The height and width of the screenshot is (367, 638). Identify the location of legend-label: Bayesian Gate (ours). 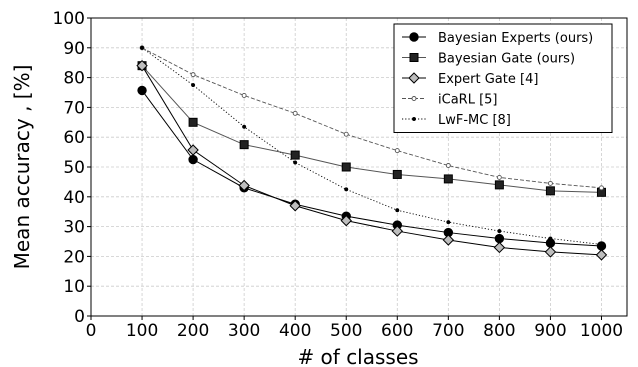
(506, 59).